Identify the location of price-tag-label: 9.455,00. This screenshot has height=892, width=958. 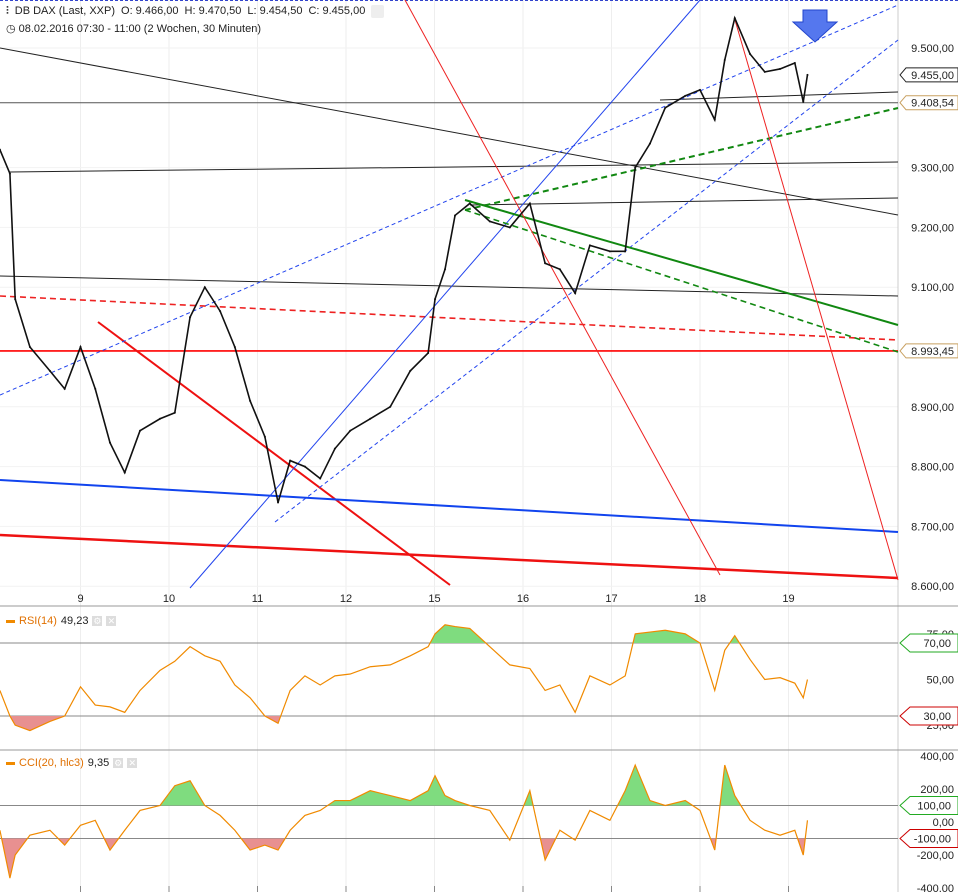
(932, 76).